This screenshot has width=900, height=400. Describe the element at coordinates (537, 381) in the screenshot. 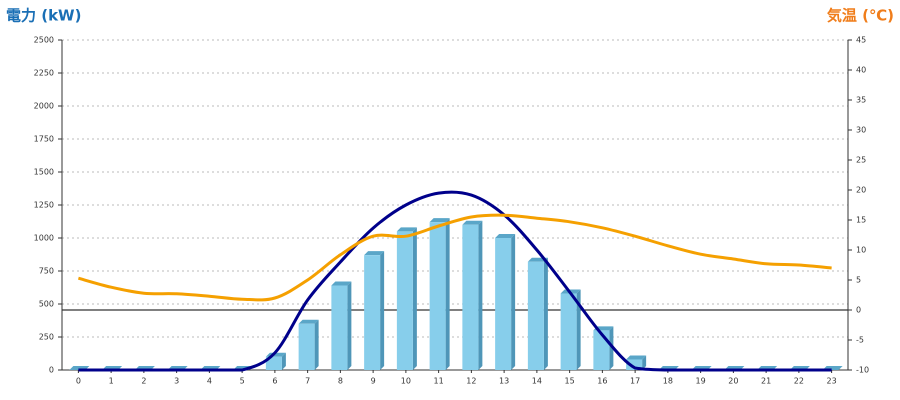

I see `x-tick-label: 14` at that location.